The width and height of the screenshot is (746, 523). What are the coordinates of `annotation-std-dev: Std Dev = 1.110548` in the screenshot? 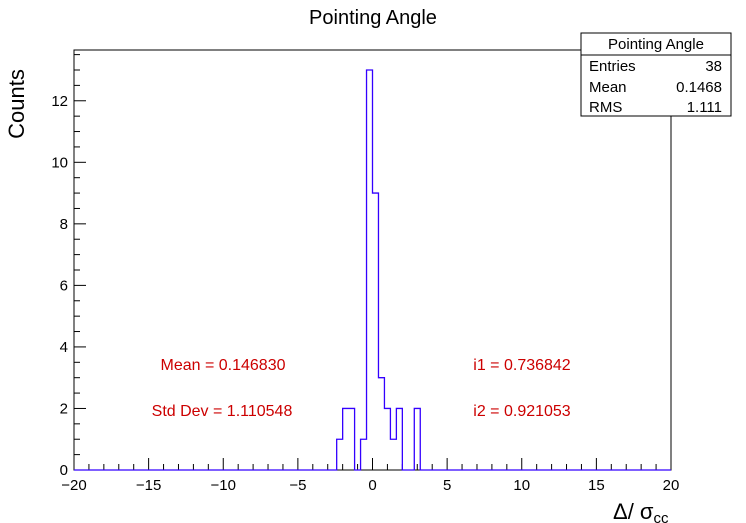 It's located at (222, 411).